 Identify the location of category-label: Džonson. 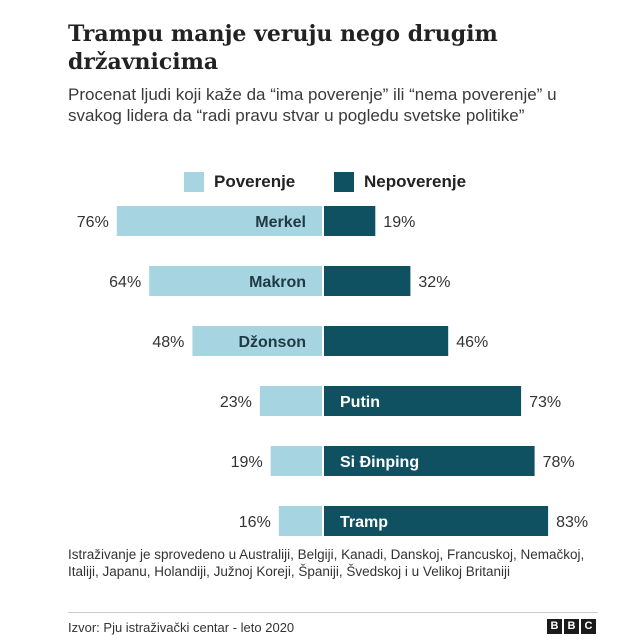
(272, 342).